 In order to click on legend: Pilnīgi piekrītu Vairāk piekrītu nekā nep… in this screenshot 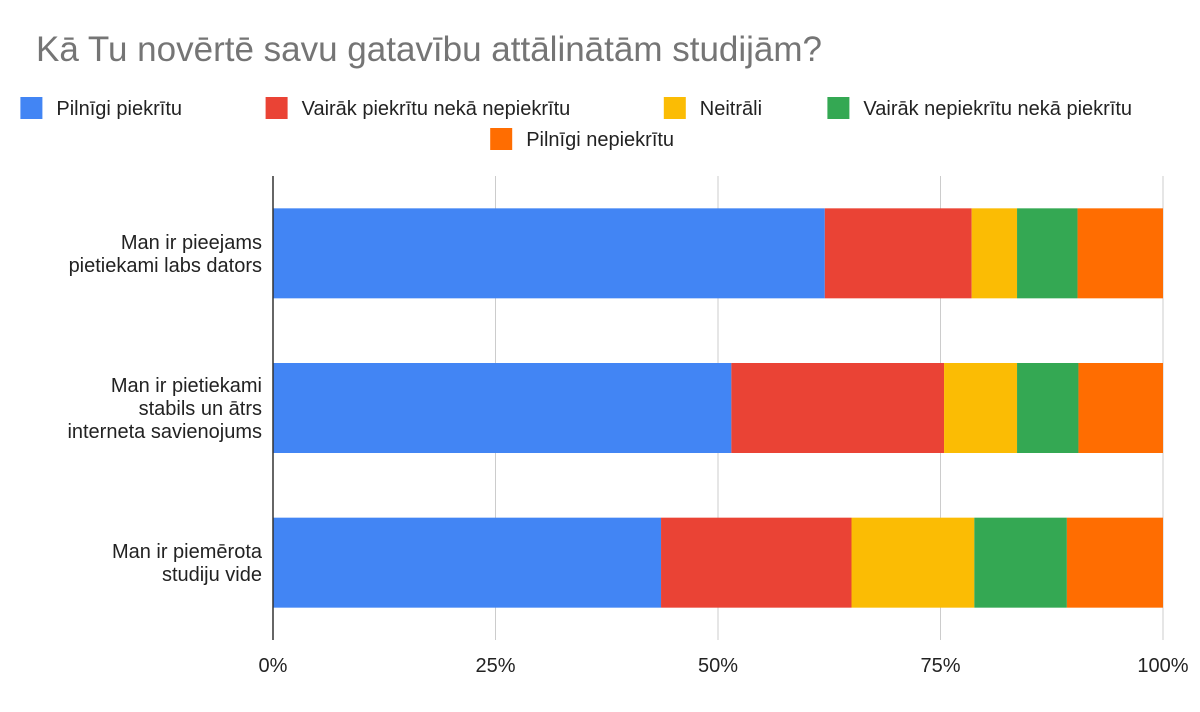, I will do `click(576, 124)`.